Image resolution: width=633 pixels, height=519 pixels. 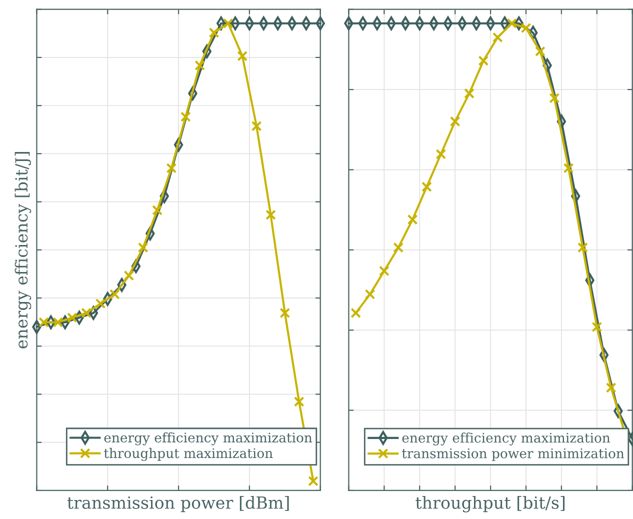 What do you see at coordinates (490, 504) in the screenshot?
I see `x-axis-title: throughput [bit/s]` at bounding box center [490, 504].